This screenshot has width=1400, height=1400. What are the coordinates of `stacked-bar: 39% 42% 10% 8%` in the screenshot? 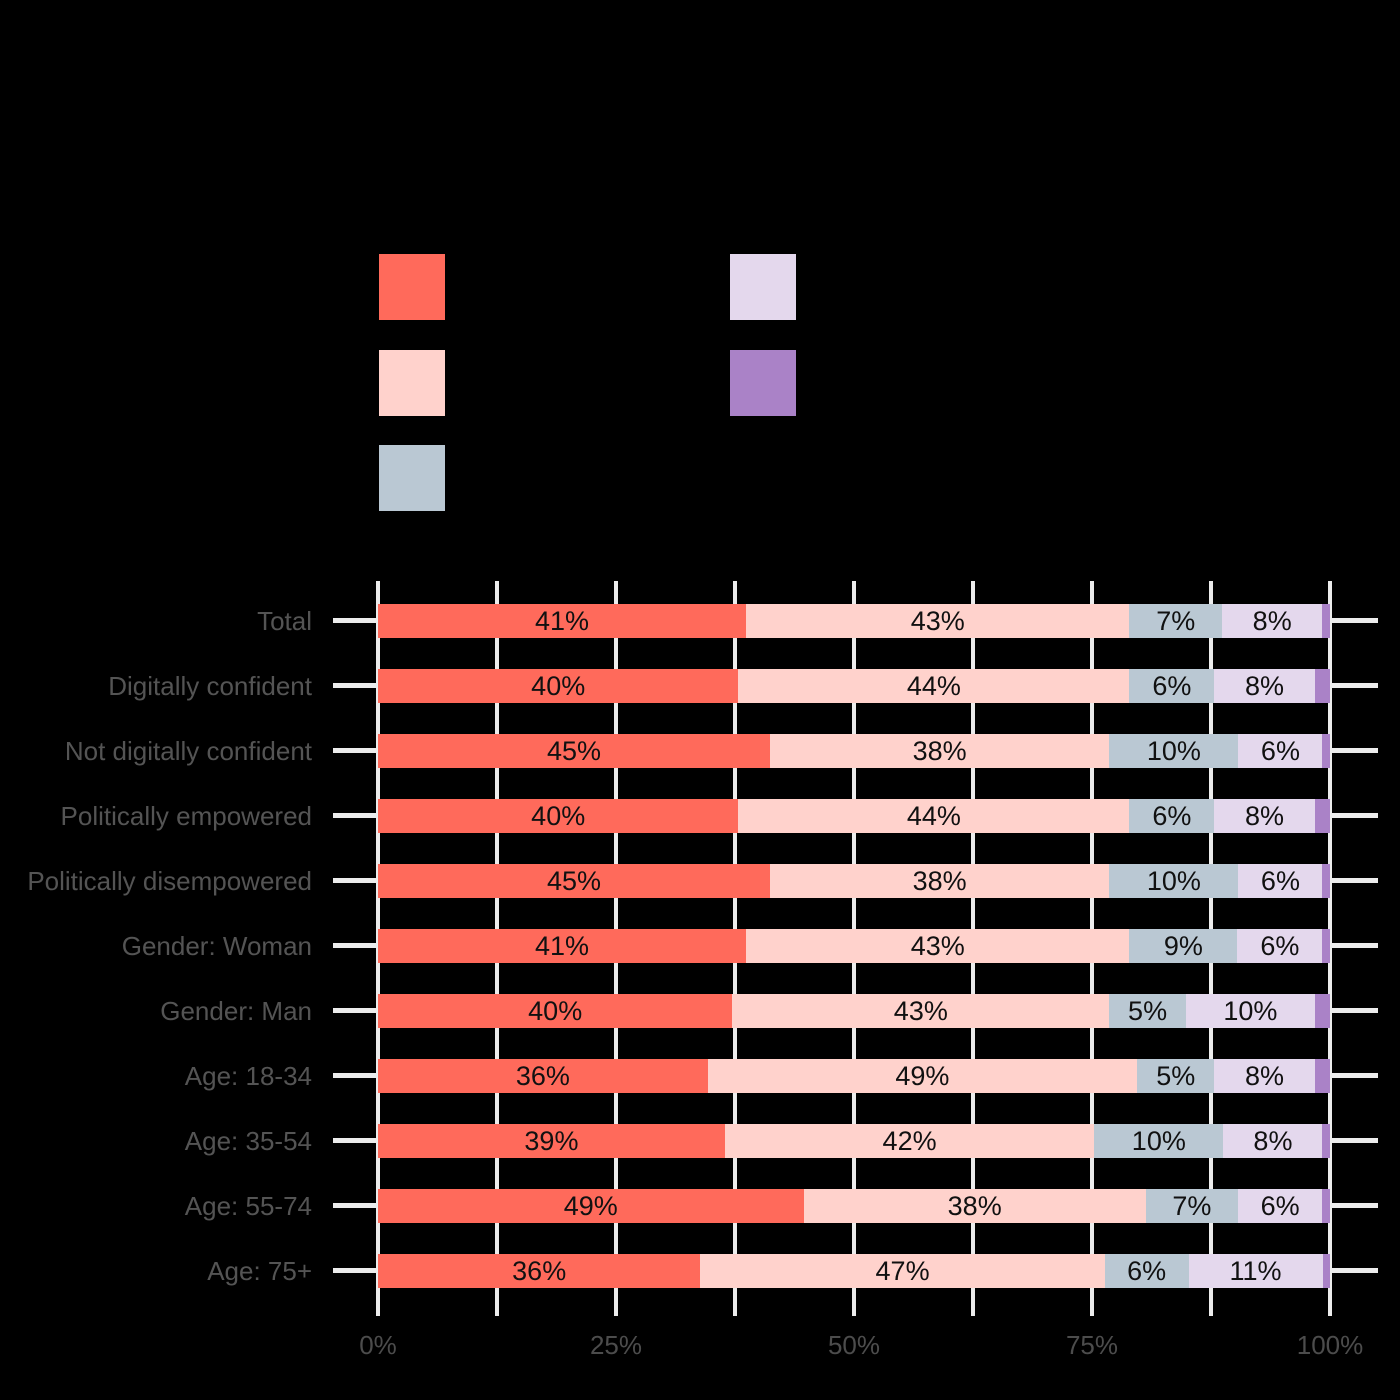 It's located at (854, 1141).